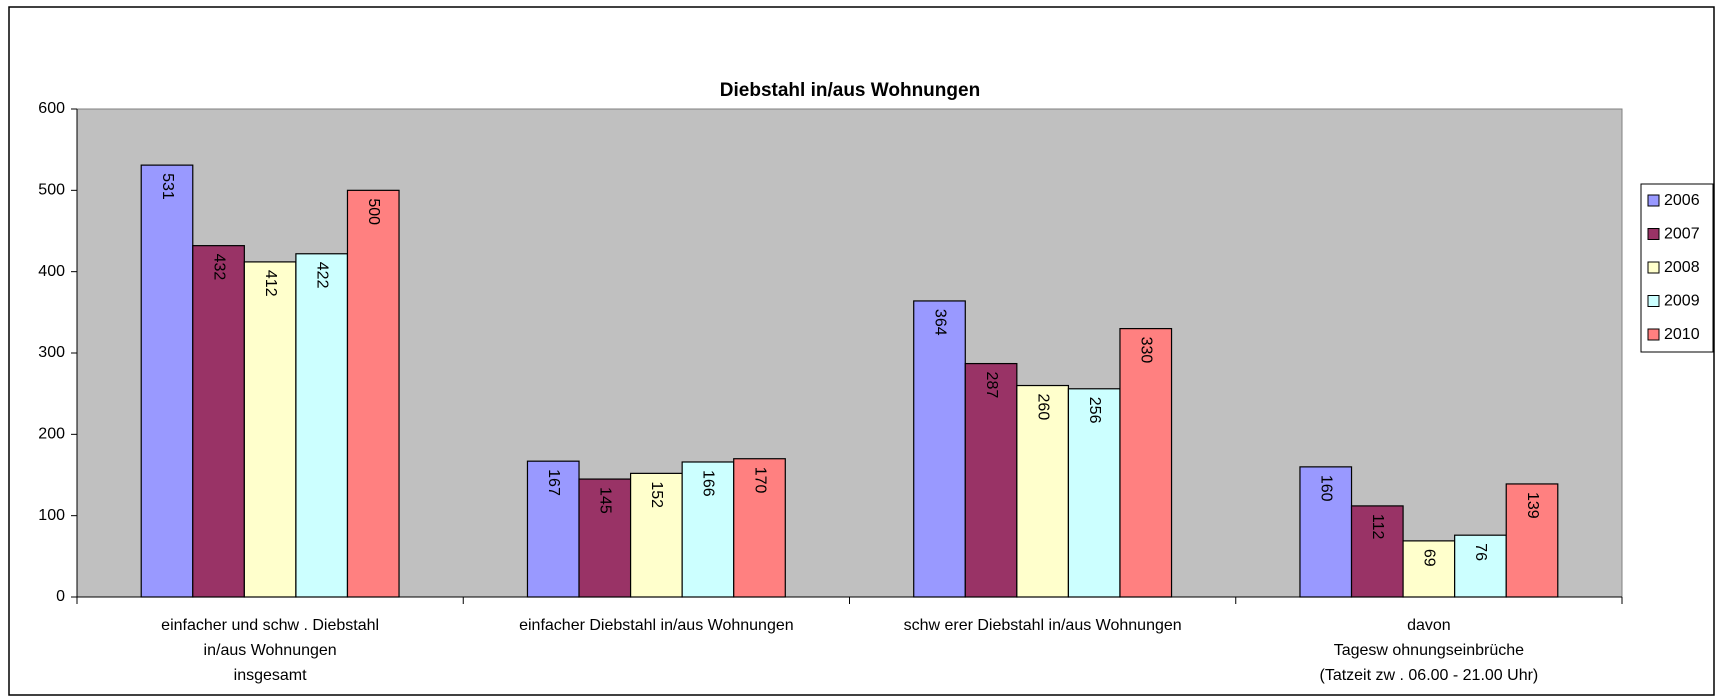  What do you see at coordinates (60, 596) in the screenshot?
I see `y-tick-label: 0` at bounding box center [60, 596].